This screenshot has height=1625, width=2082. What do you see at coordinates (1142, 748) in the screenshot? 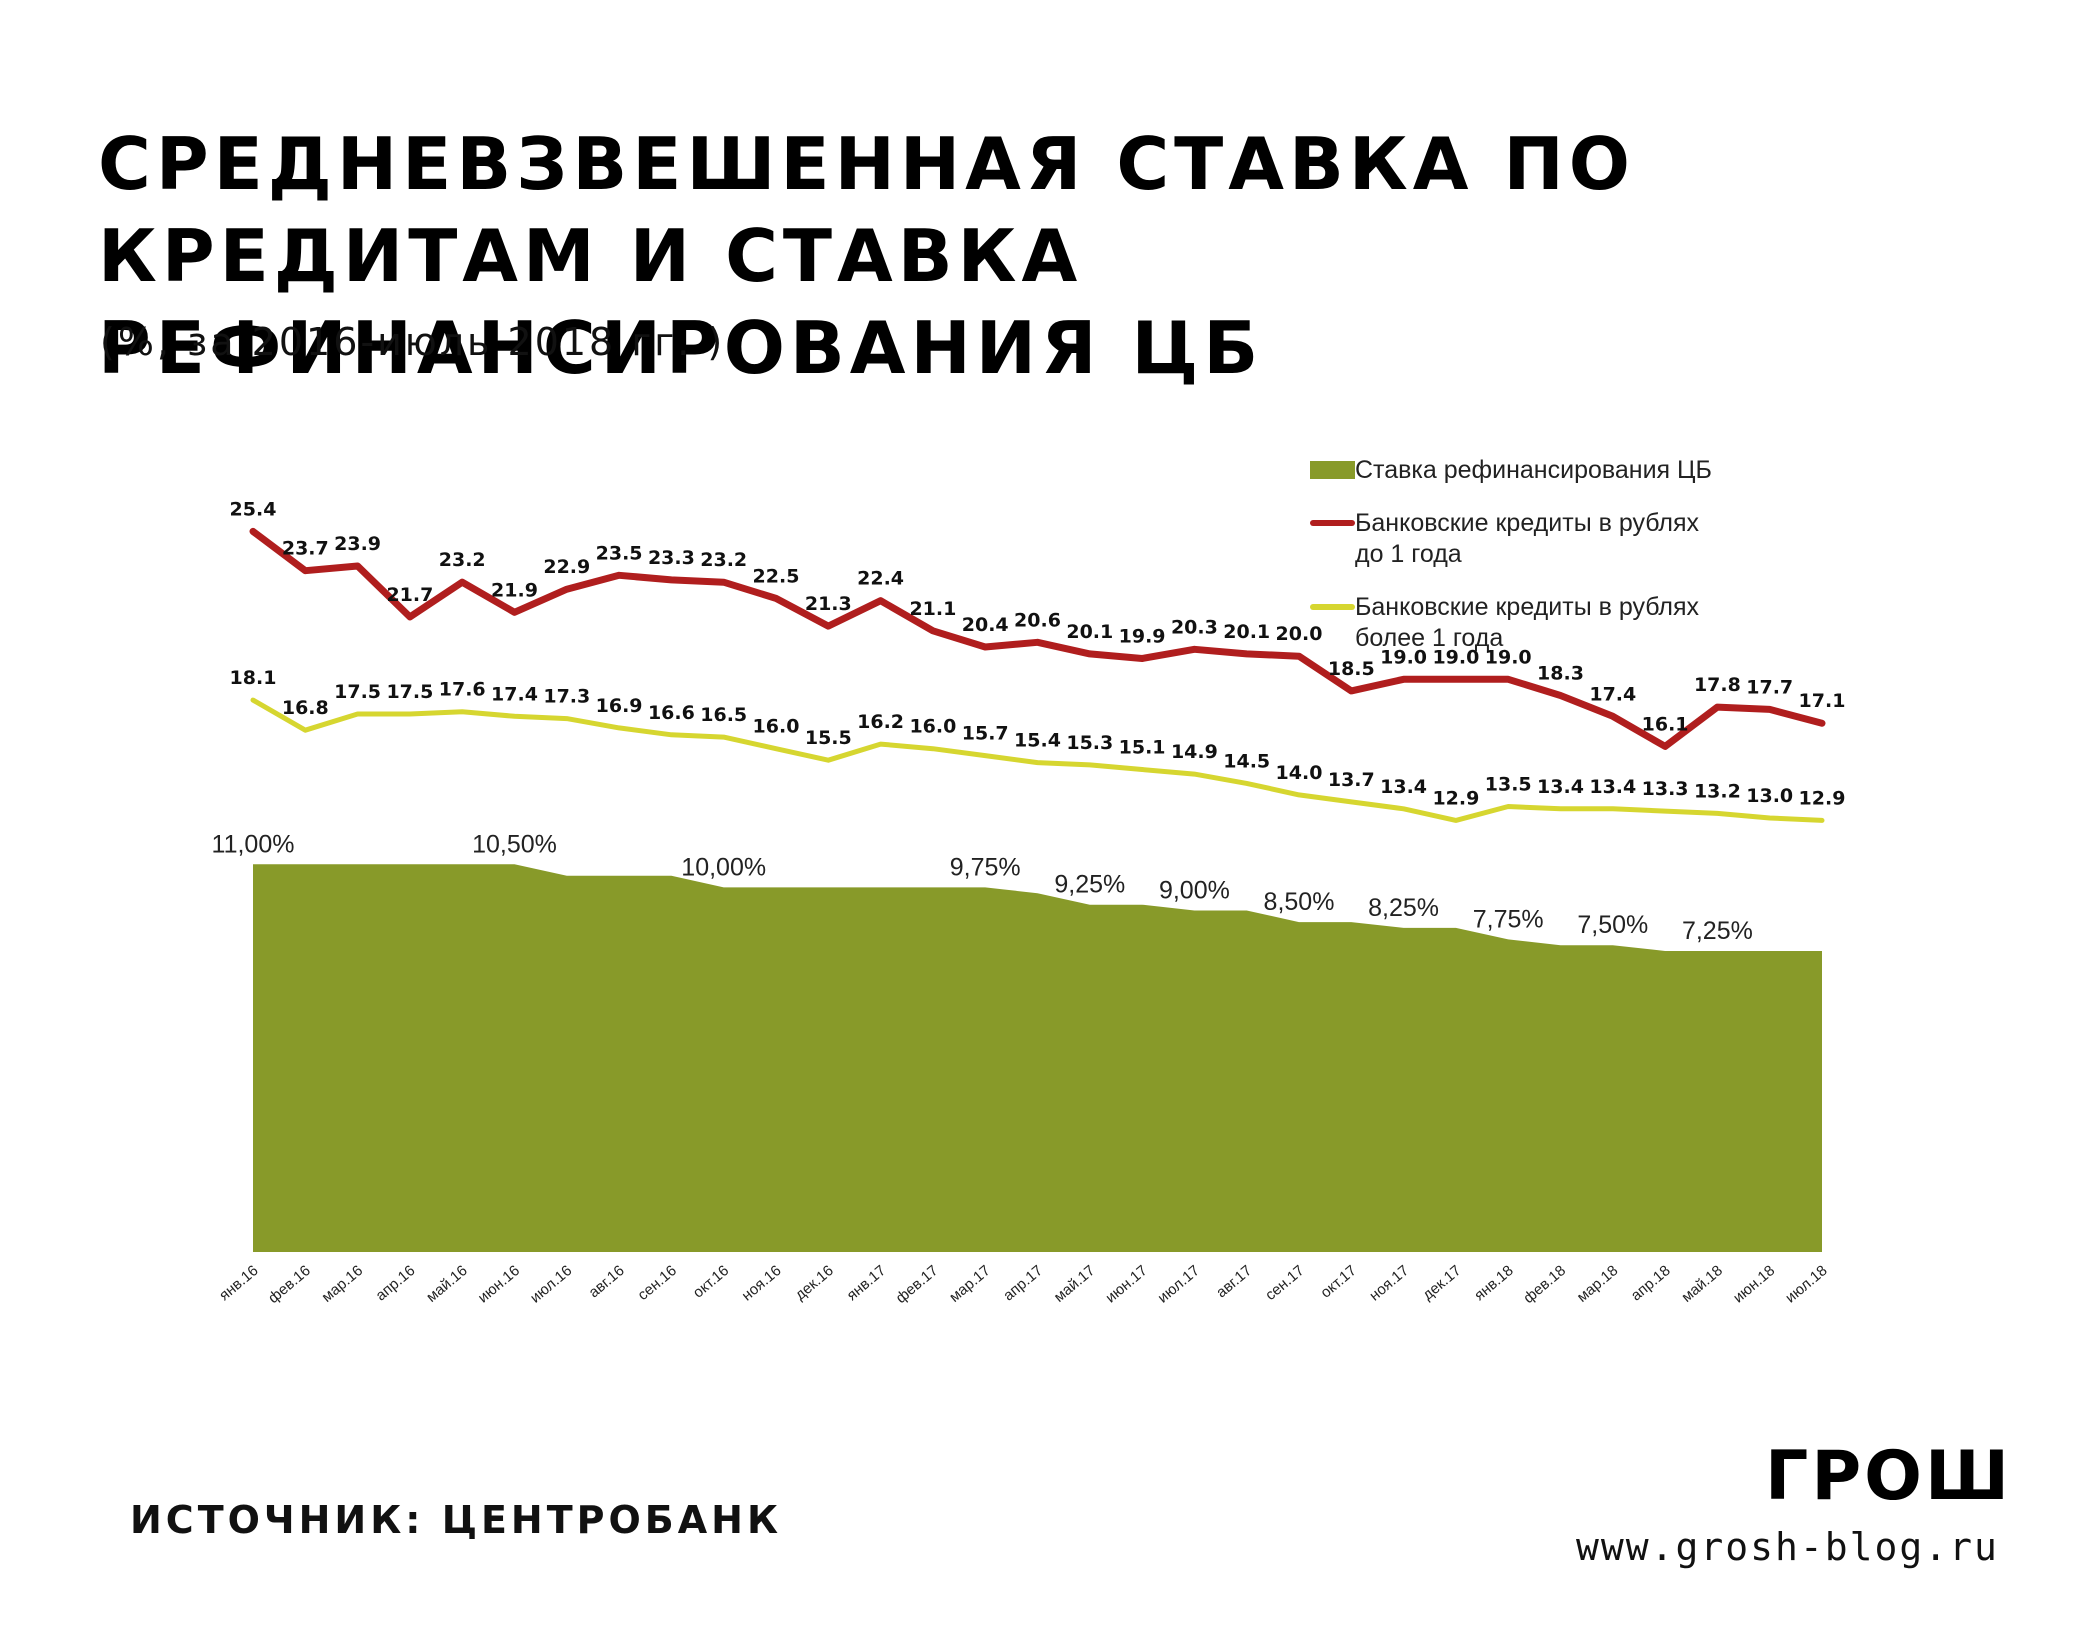
I see `long-term-data-label: 15.1` at bounding box center [1142, 748].